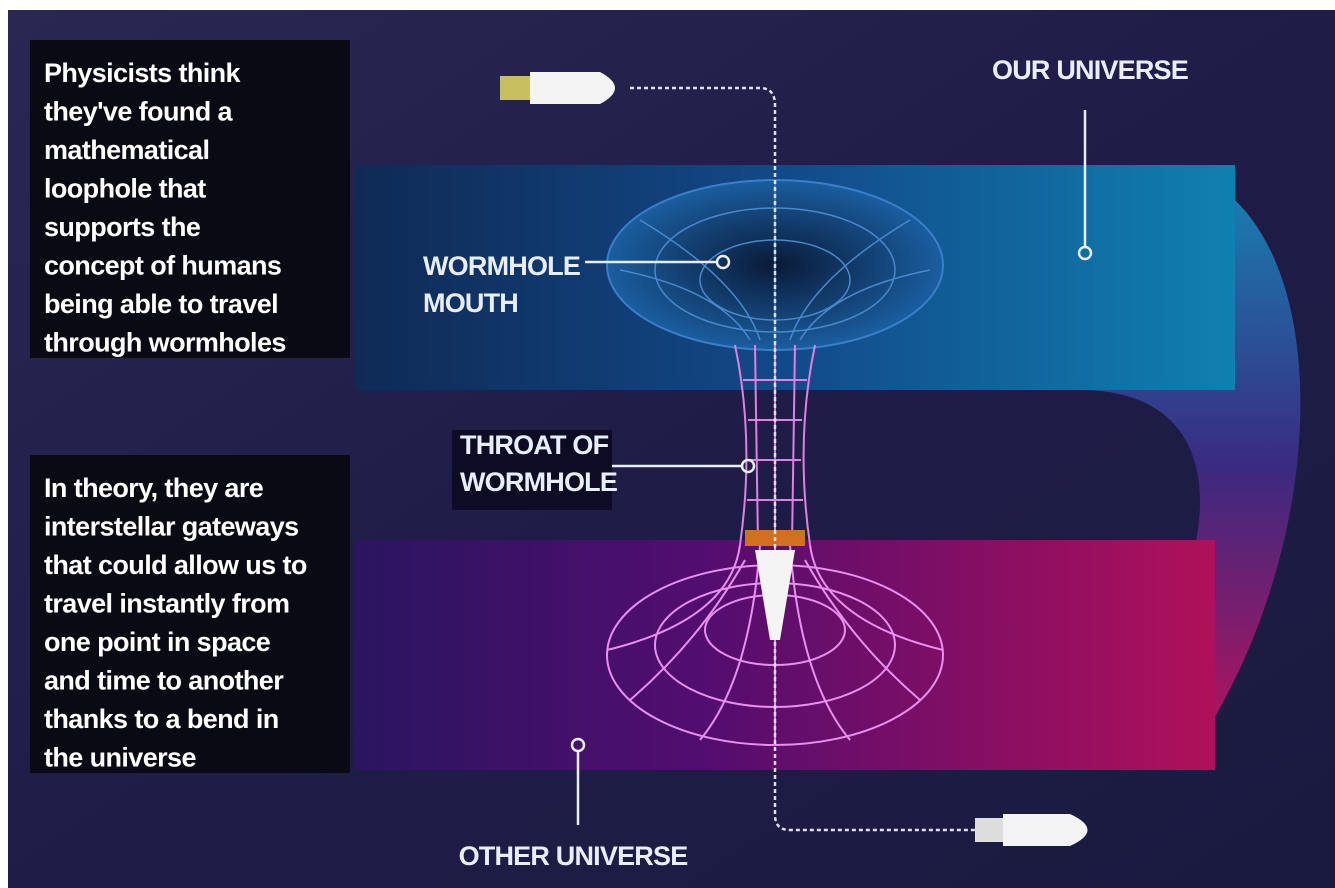 This screenshot has height=888, width=1335. What do you see at coordinates (775, 260) in the screenshot?
I see `mouth-grid` at bounding box center [775, 260].